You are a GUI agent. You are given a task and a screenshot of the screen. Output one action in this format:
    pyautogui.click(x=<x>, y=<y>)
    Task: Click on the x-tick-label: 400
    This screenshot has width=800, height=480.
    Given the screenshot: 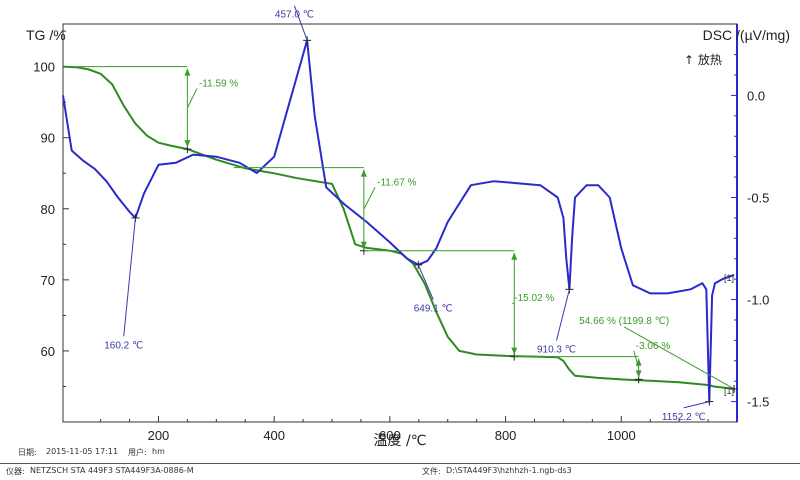 What is the action you would take?
    pyautogui.click(x=274, y=435)
    